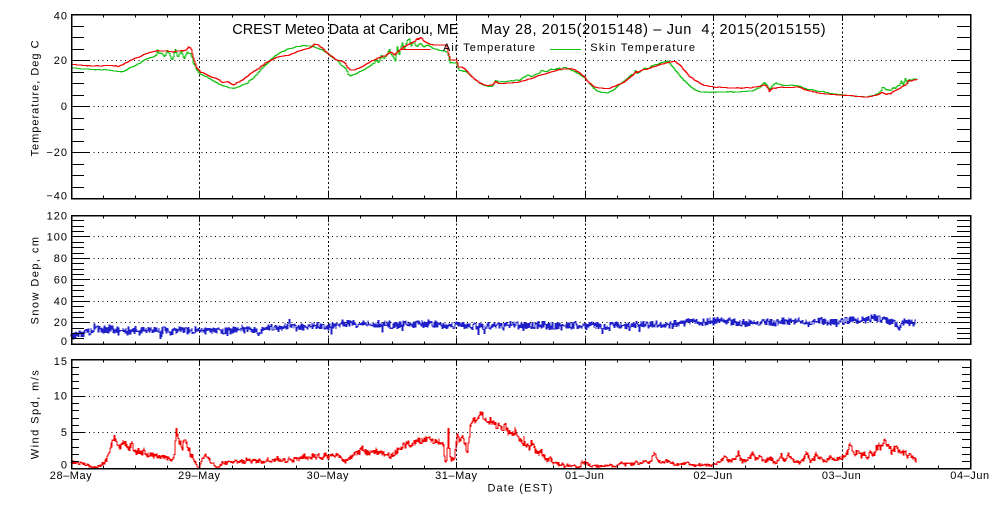 The width and height of the screenshot is (1000, 505). Describe the element at coordinates (36, 414) in the screenshot. I see `svg-text: Wind Spd, m/s` at that location.